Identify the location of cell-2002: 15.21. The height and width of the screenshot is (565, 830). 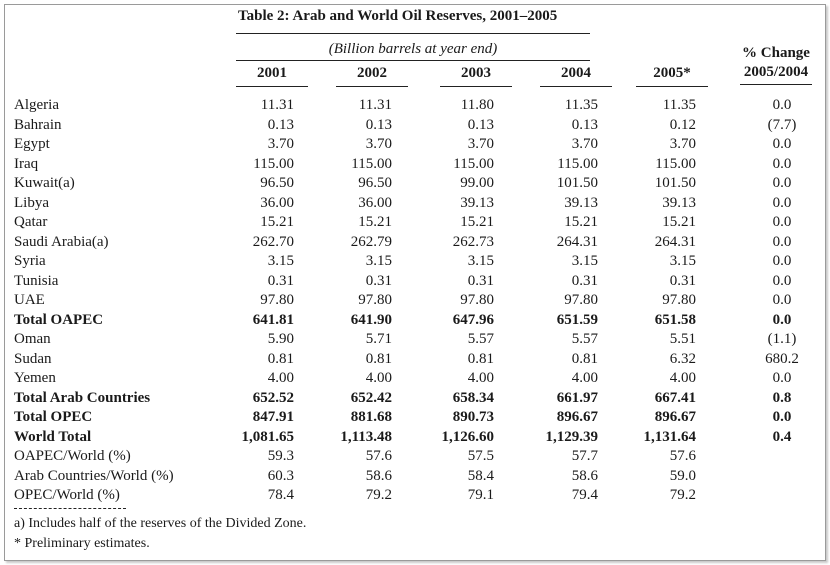
(375, 222).